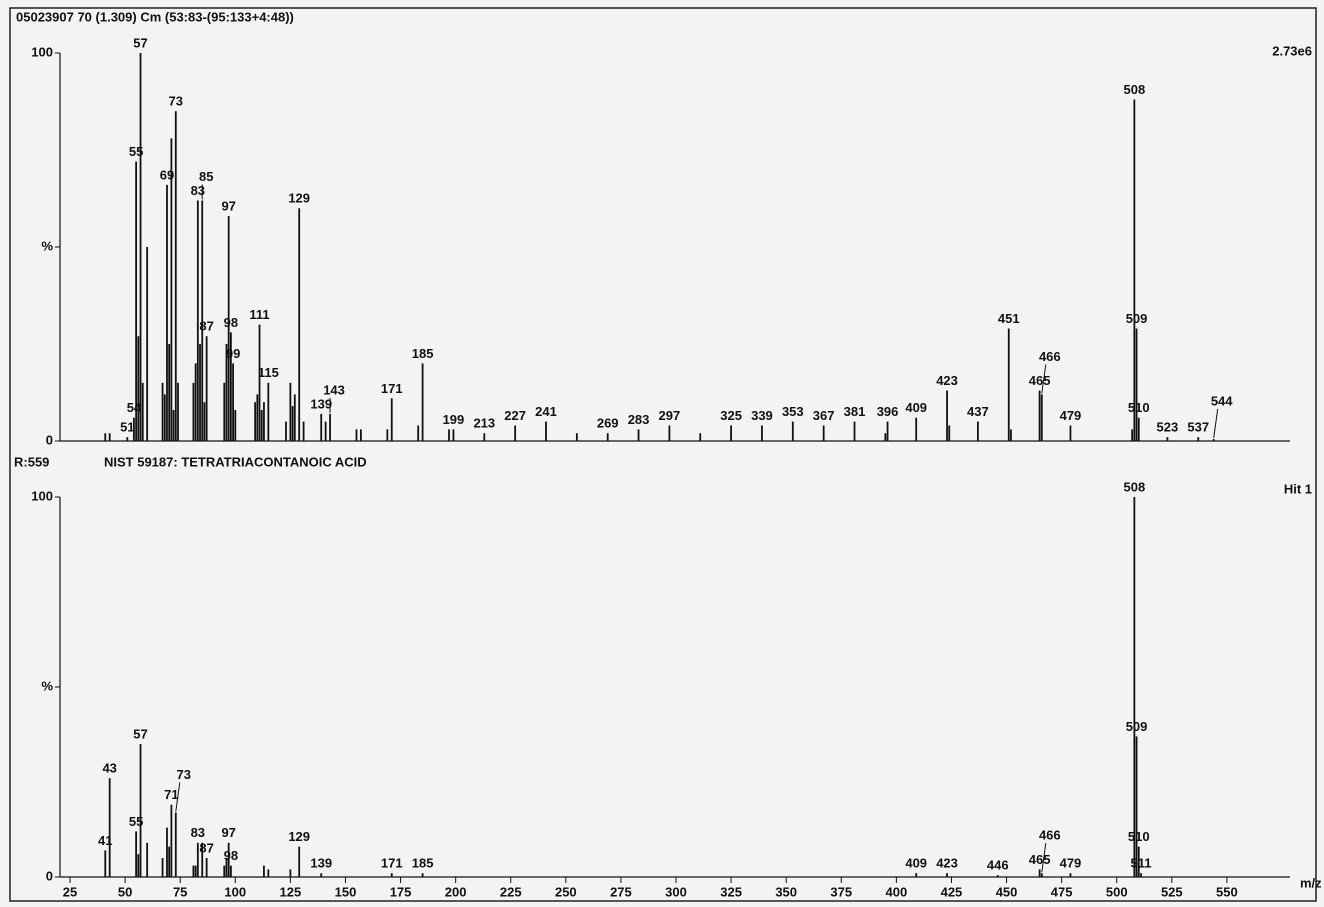  I want to click on peak-label: 396, so click(888, 411).